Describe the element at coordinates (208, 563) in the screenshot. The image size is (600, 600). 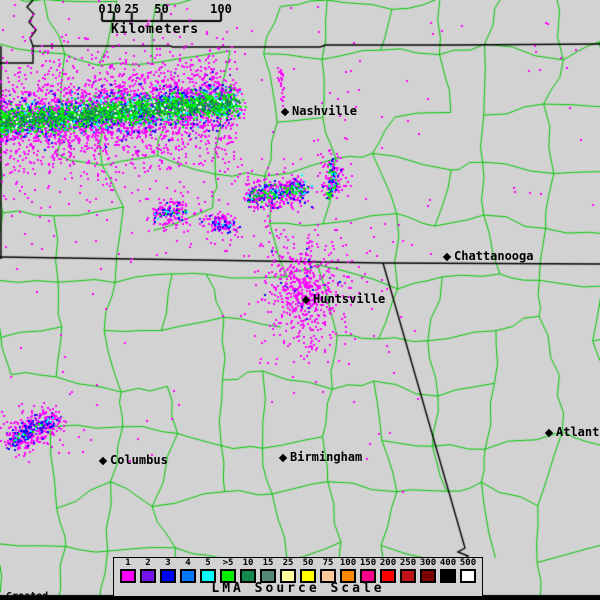
I see `legend-entry-value: 5` at that location.